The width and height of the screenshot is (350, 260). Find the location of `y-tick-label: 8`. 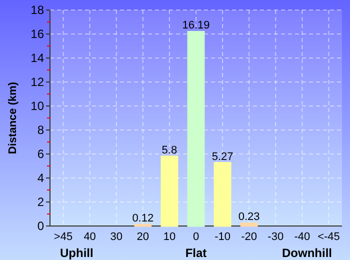

y-tick-label: 8 is located at coordinates (40, 130).